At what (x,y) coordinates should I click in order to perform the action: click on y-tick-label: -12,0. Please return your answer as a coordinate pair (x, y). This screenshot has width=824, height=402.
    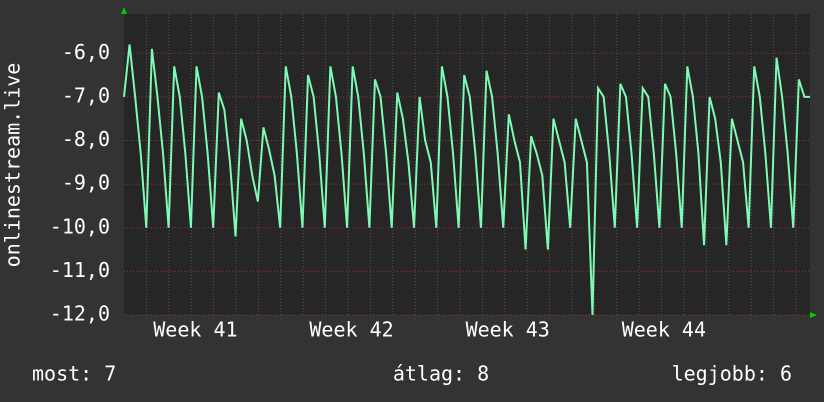
    Looking at the image, I should click on (80, 314).